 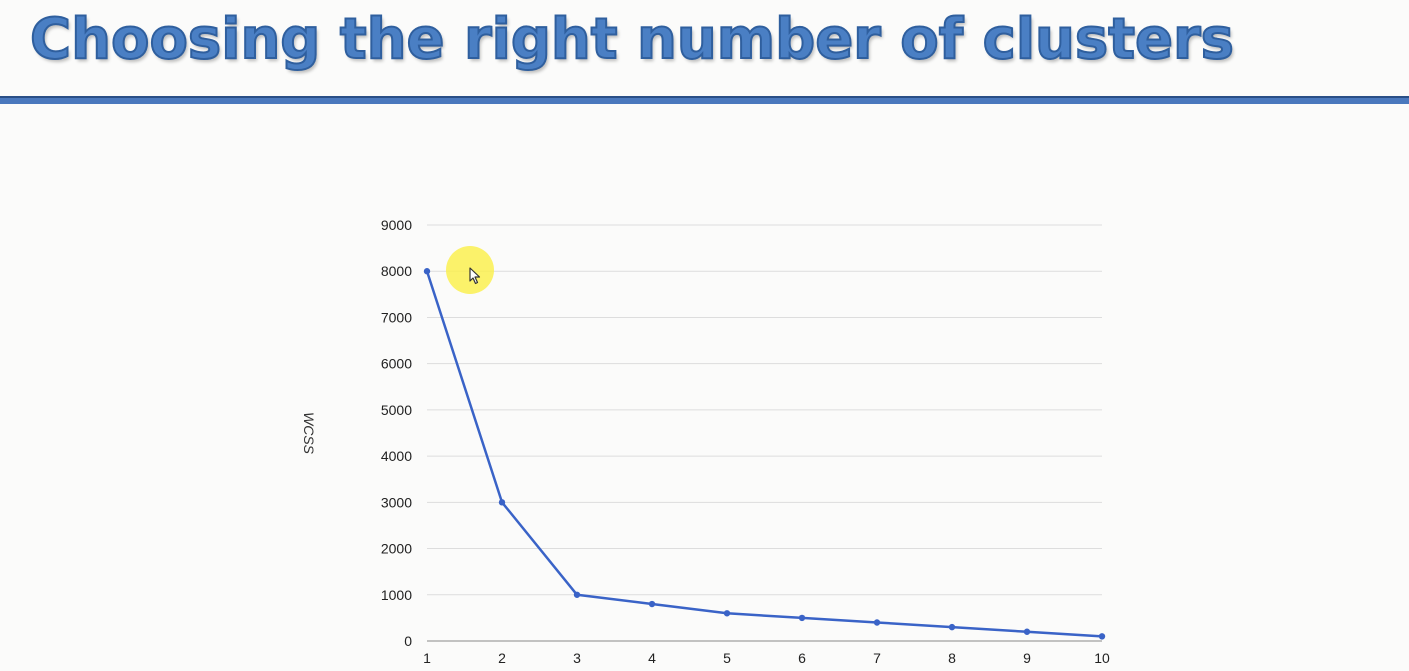 I want to click on y-tick-label: 5000, so click(x=396, y=410).